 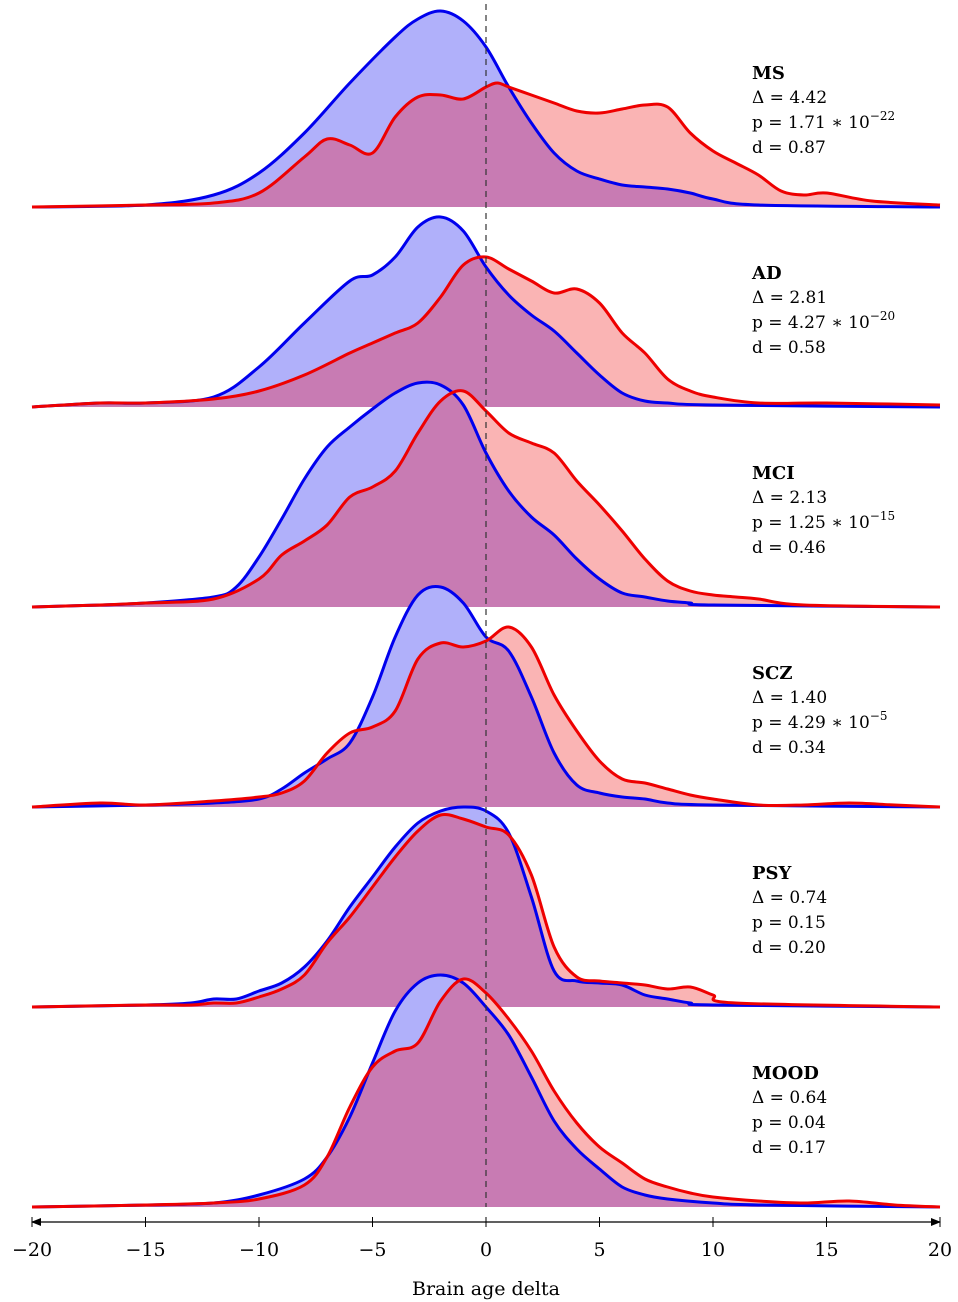 I want to click on x-axis-ticks: −20 −15 −10 −5 0 5 10 15 20, so click(x=482, y=1239).